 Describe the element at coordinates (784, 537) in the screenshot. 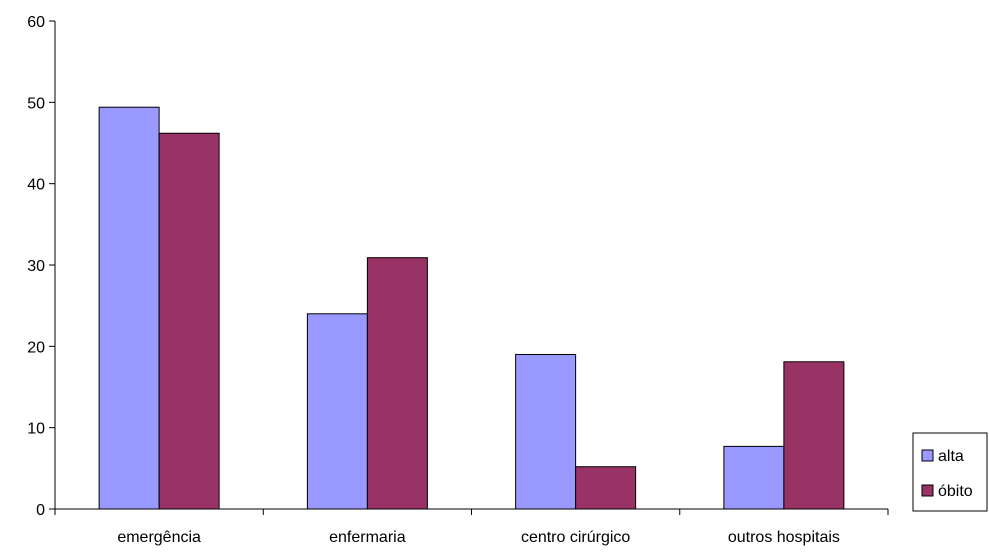

I see `x-tick-label: outros hospitais` at that location.